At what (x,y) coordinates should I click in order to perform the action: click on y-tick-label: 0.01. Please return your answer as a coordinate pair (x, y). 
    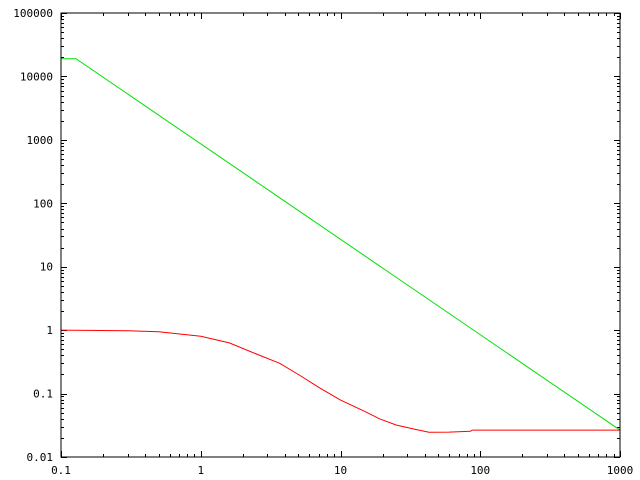
    Looking at the image, I should click on (40, 457).